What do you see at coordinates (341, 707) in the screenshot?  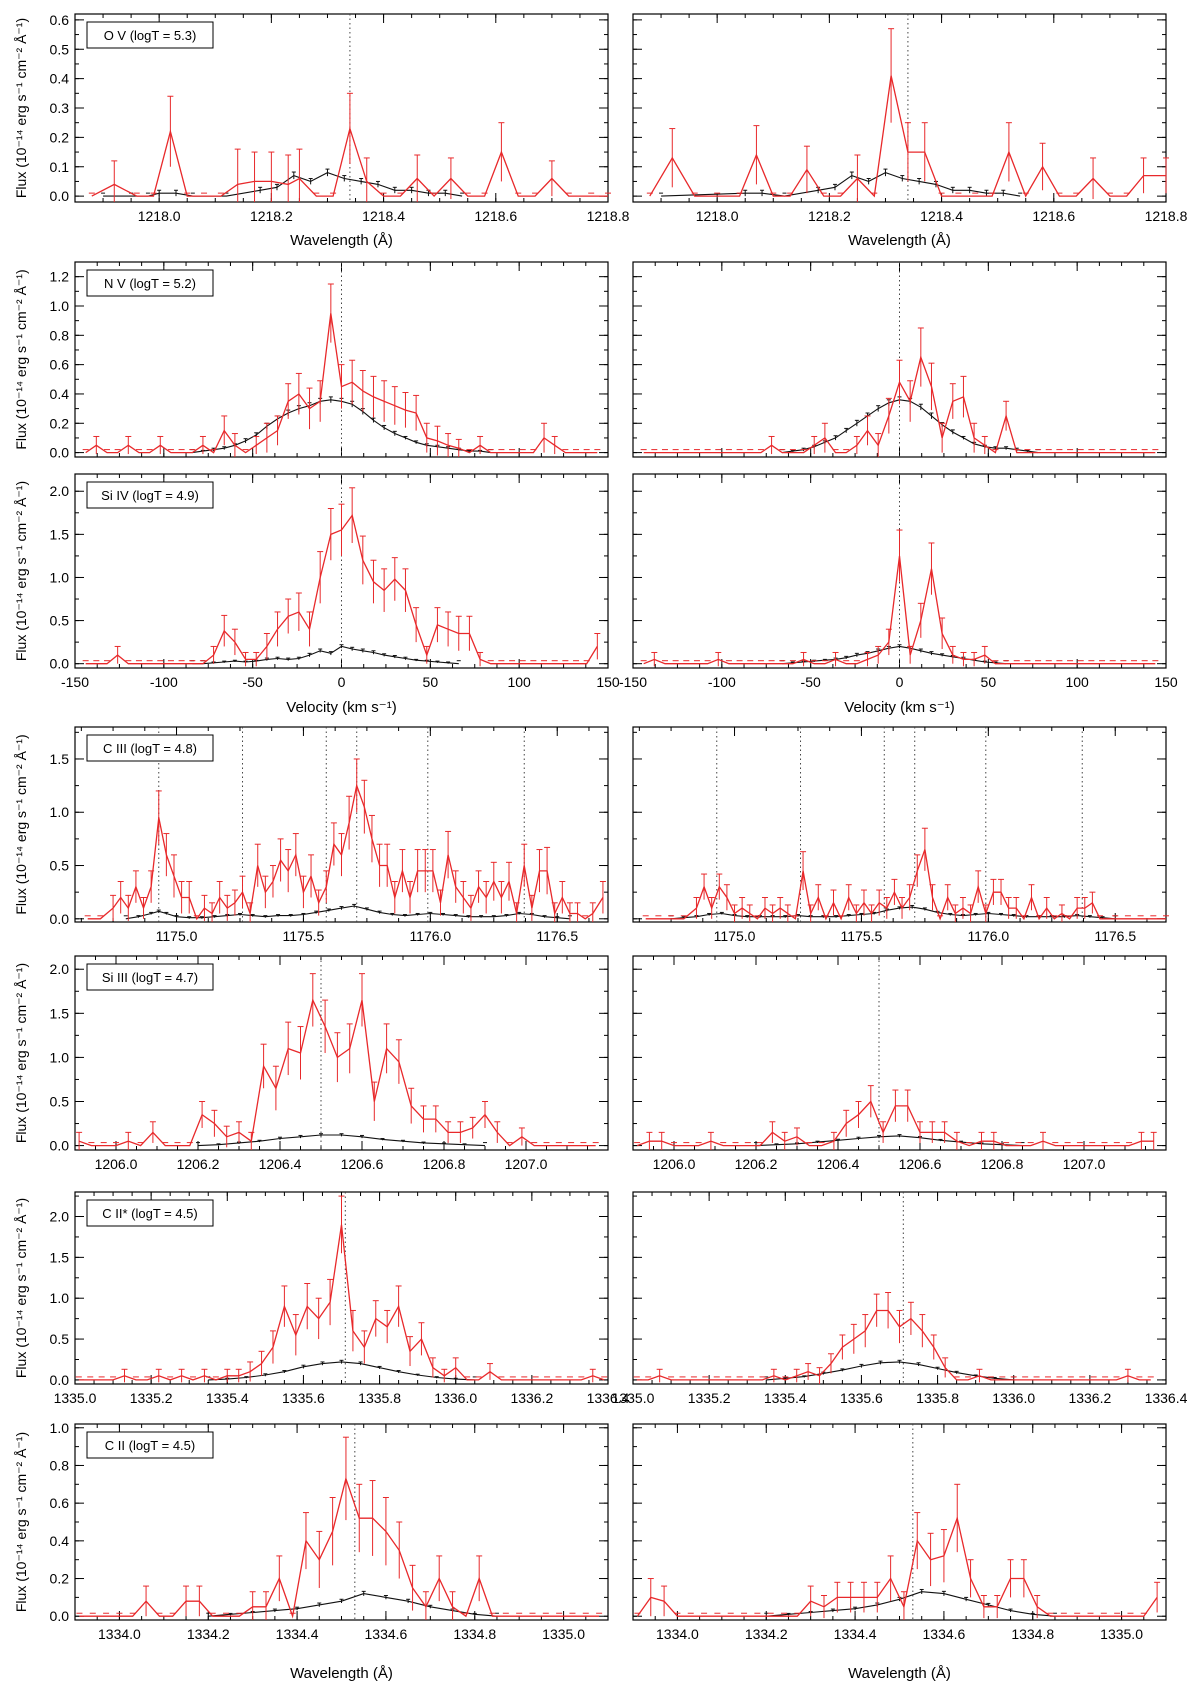 I see `x-axis-title: Velocity (km s⁻¹)` at bounding box center [341, 707].